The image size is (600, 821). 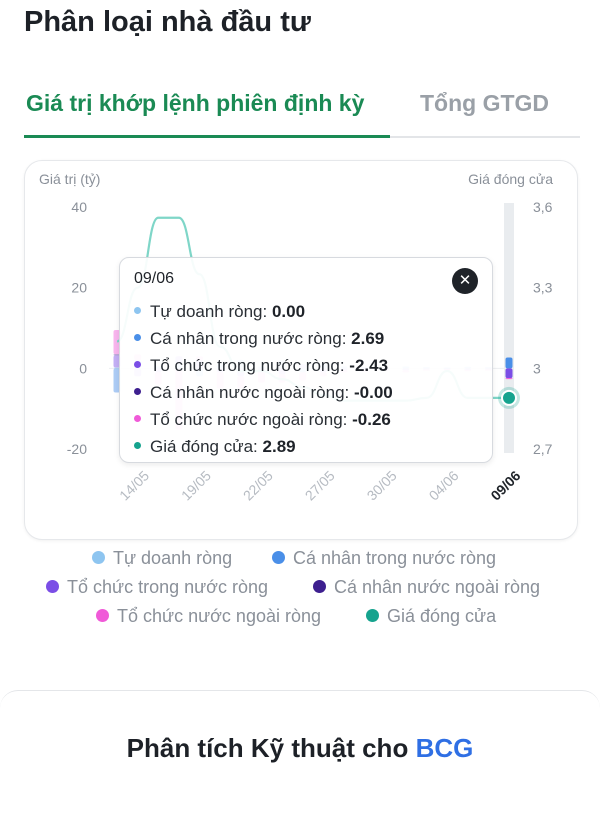 I want to click on legend-row: Tổ chức nước ngoài ròng Giá đóng cửa, so click(x=300, y=620).